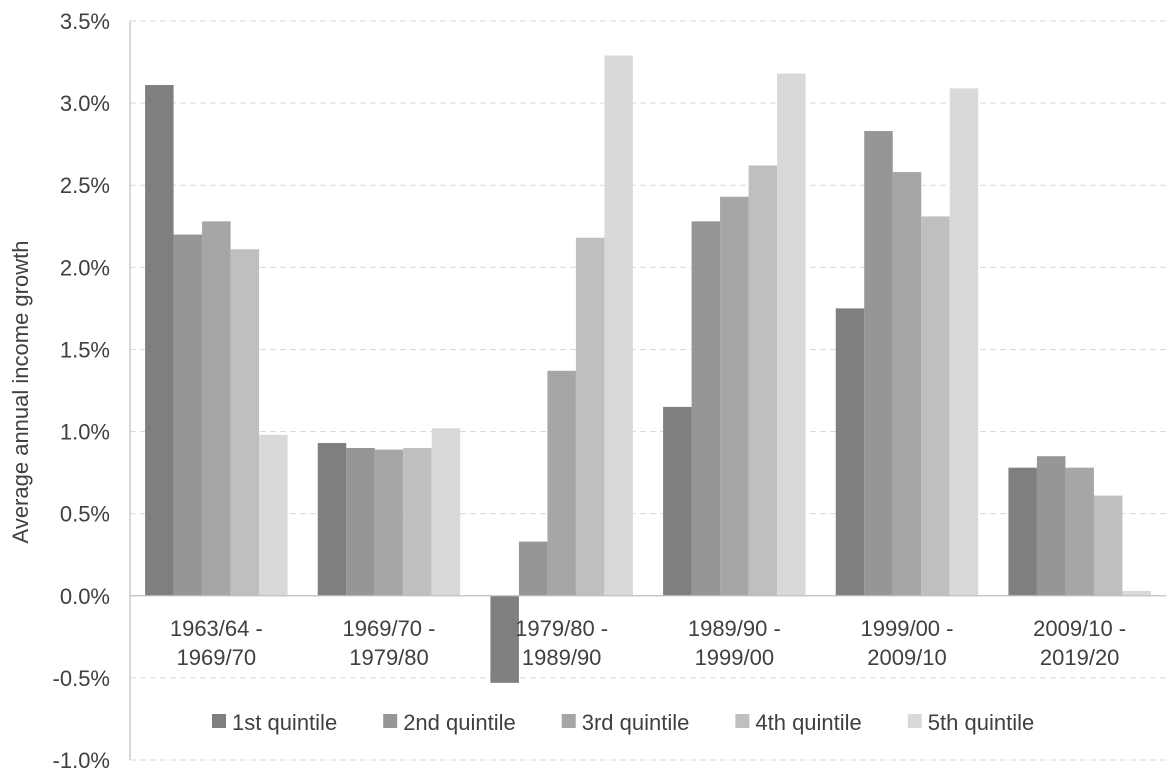 Image resolution: width=1166 pixels, height=771 pixels. Describe the element at coordinates (216, 628) in the screenshot. I see `x-tick-label: 1963/64 -` at that location.